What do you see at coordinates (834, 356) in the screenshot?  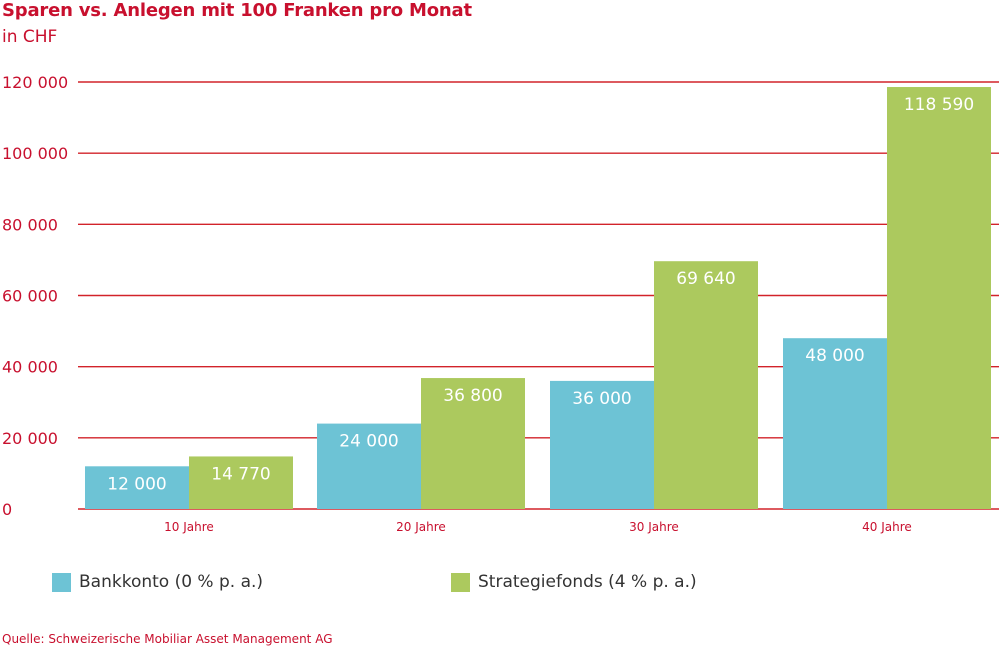 I see `bar-value-label: 48 000` at bounding box center [834, 356].